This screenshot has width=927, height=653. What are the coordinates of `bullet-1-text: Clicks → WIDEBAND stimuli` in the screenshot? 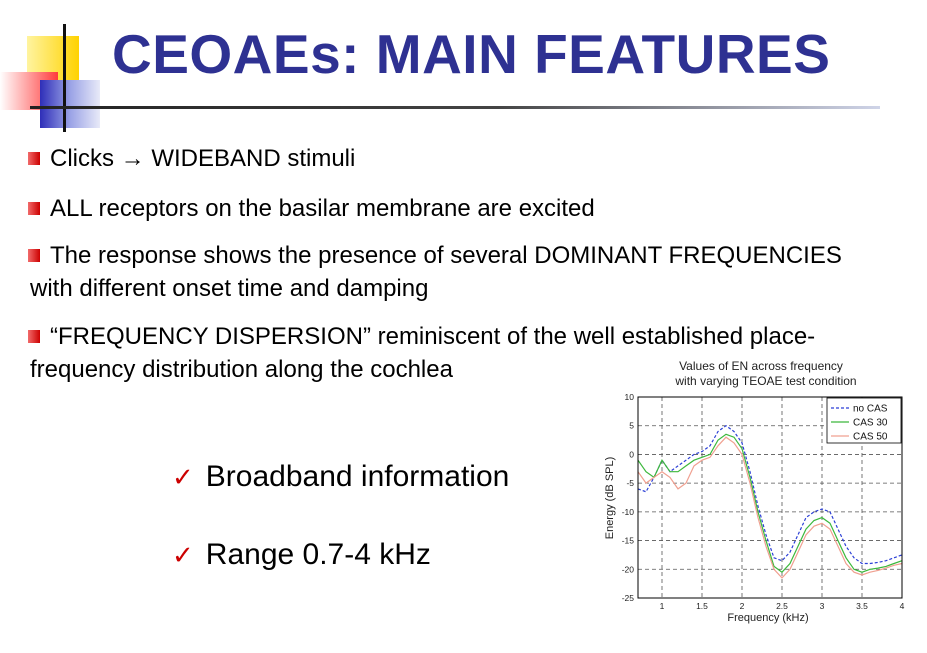 It's located at (203, 158).